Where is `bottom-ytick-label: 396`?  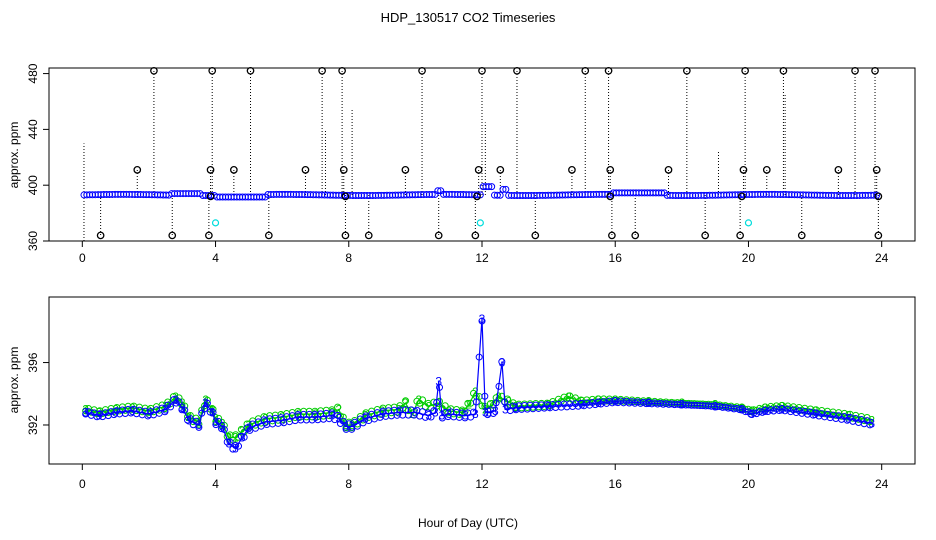 bottom-ytick-label: 396 is located at coordinates (33, 362).